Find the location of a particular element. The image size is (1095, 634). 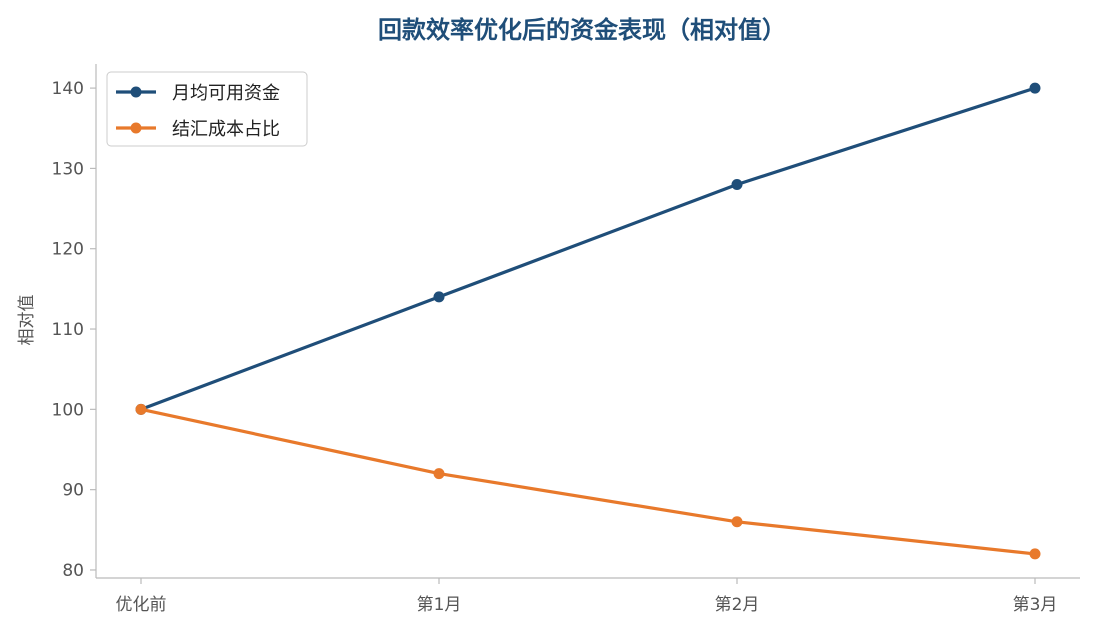

y-tick-label: 130 is located at coordinates (68, 169).